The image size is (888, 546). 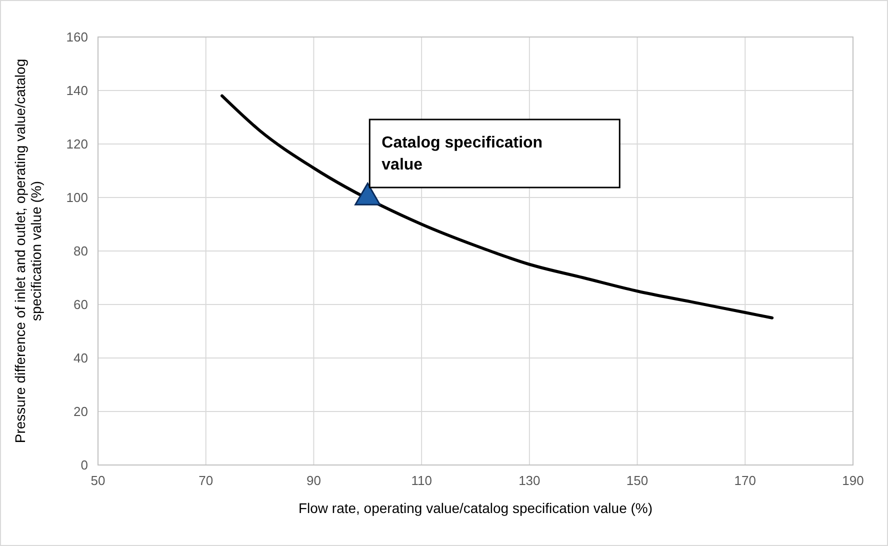 I want to click on y-tick-label: 40, so click(x=81, y=358).